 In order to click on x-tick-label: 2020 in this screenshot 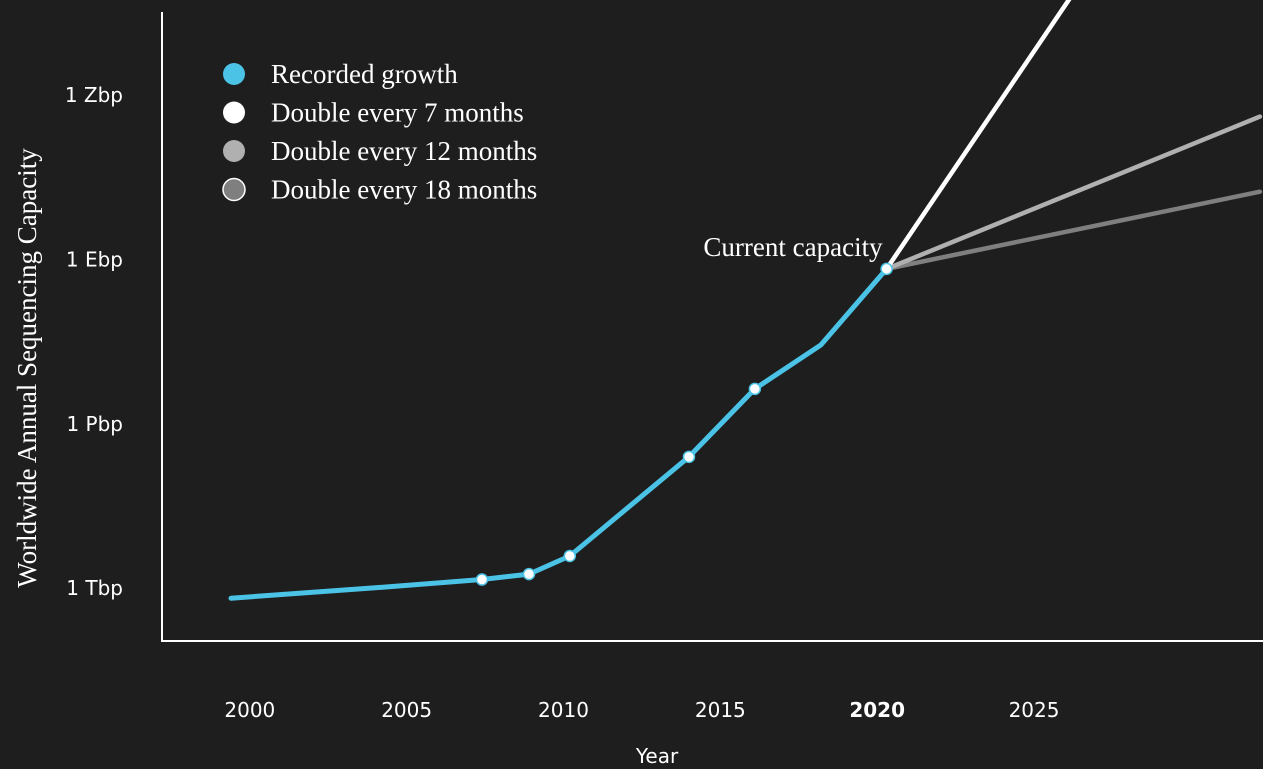, I will do `click(877, 710)`.